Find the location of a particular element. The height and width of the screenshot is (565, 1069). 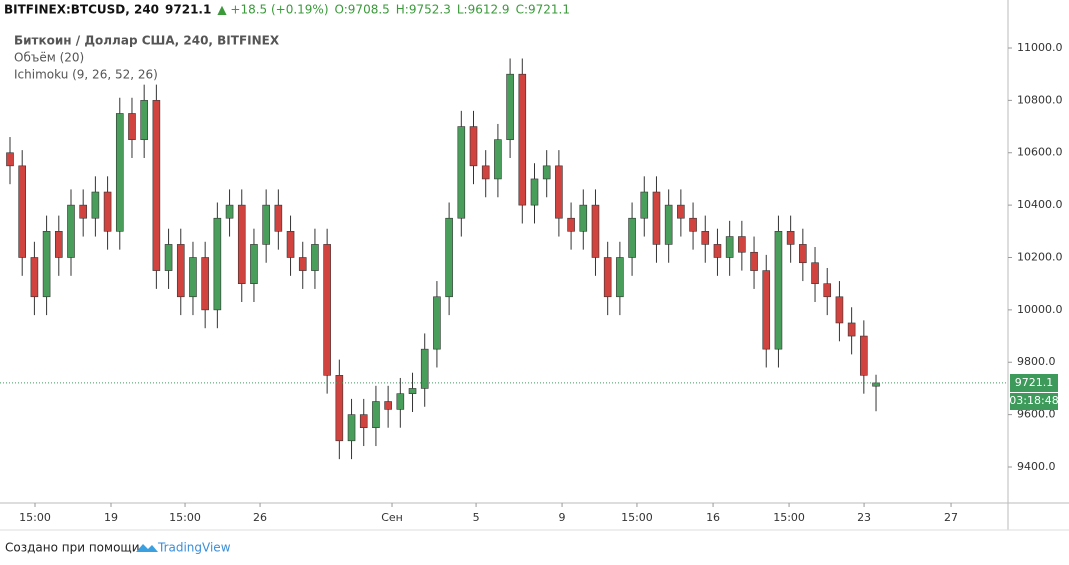

y-tick-label: 9600.0 is located at coordinates (1036, 414).